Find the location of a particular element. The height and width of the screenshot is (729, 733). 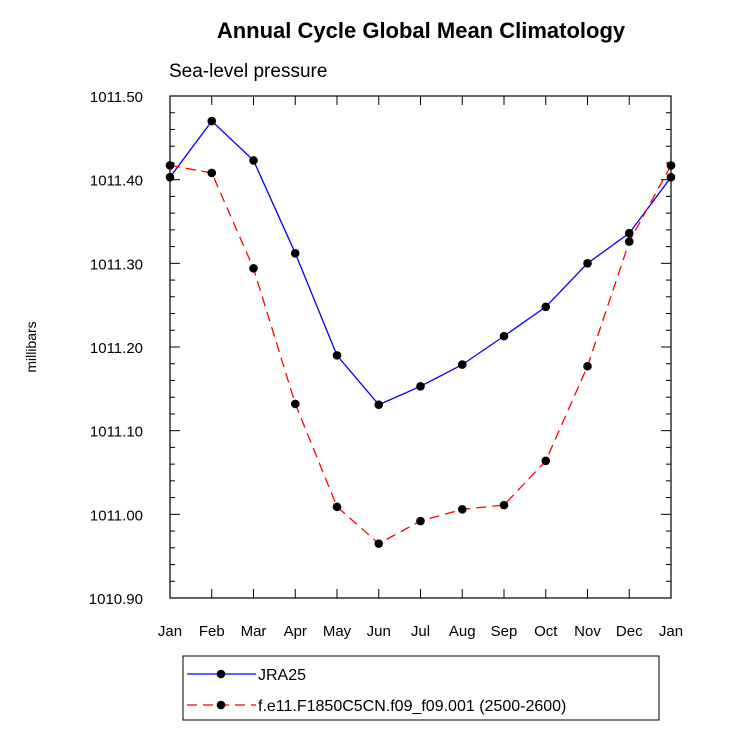

chart-subtitle: Sea-level pressure is located at coordinates (248, 71).